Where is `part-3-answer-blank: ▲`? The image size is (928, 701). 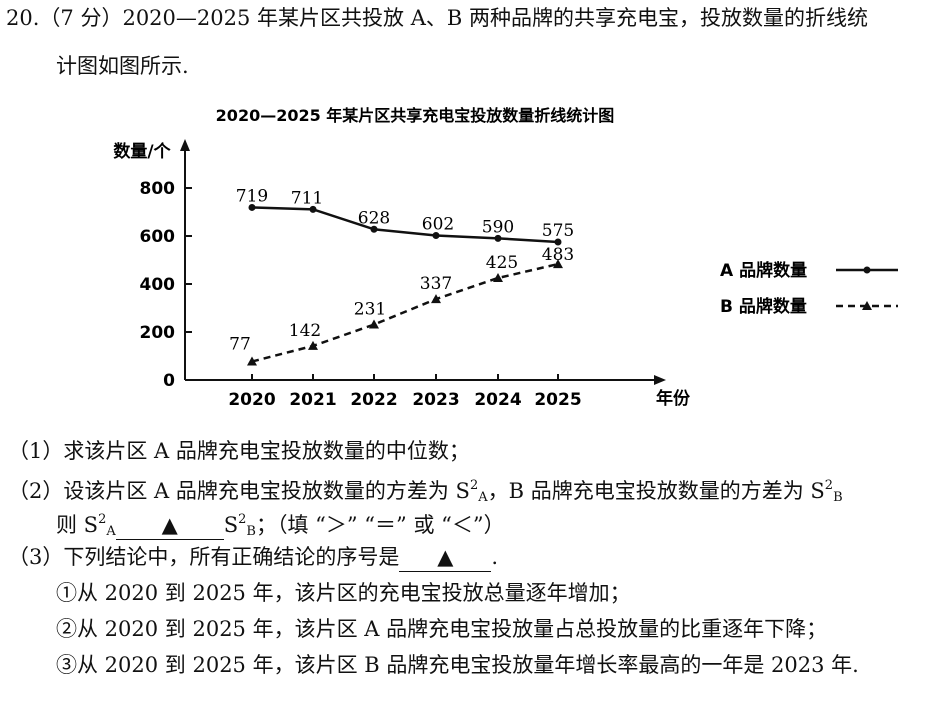
part-3-answer-blank: ▲ is located at coordinates (445, 557).